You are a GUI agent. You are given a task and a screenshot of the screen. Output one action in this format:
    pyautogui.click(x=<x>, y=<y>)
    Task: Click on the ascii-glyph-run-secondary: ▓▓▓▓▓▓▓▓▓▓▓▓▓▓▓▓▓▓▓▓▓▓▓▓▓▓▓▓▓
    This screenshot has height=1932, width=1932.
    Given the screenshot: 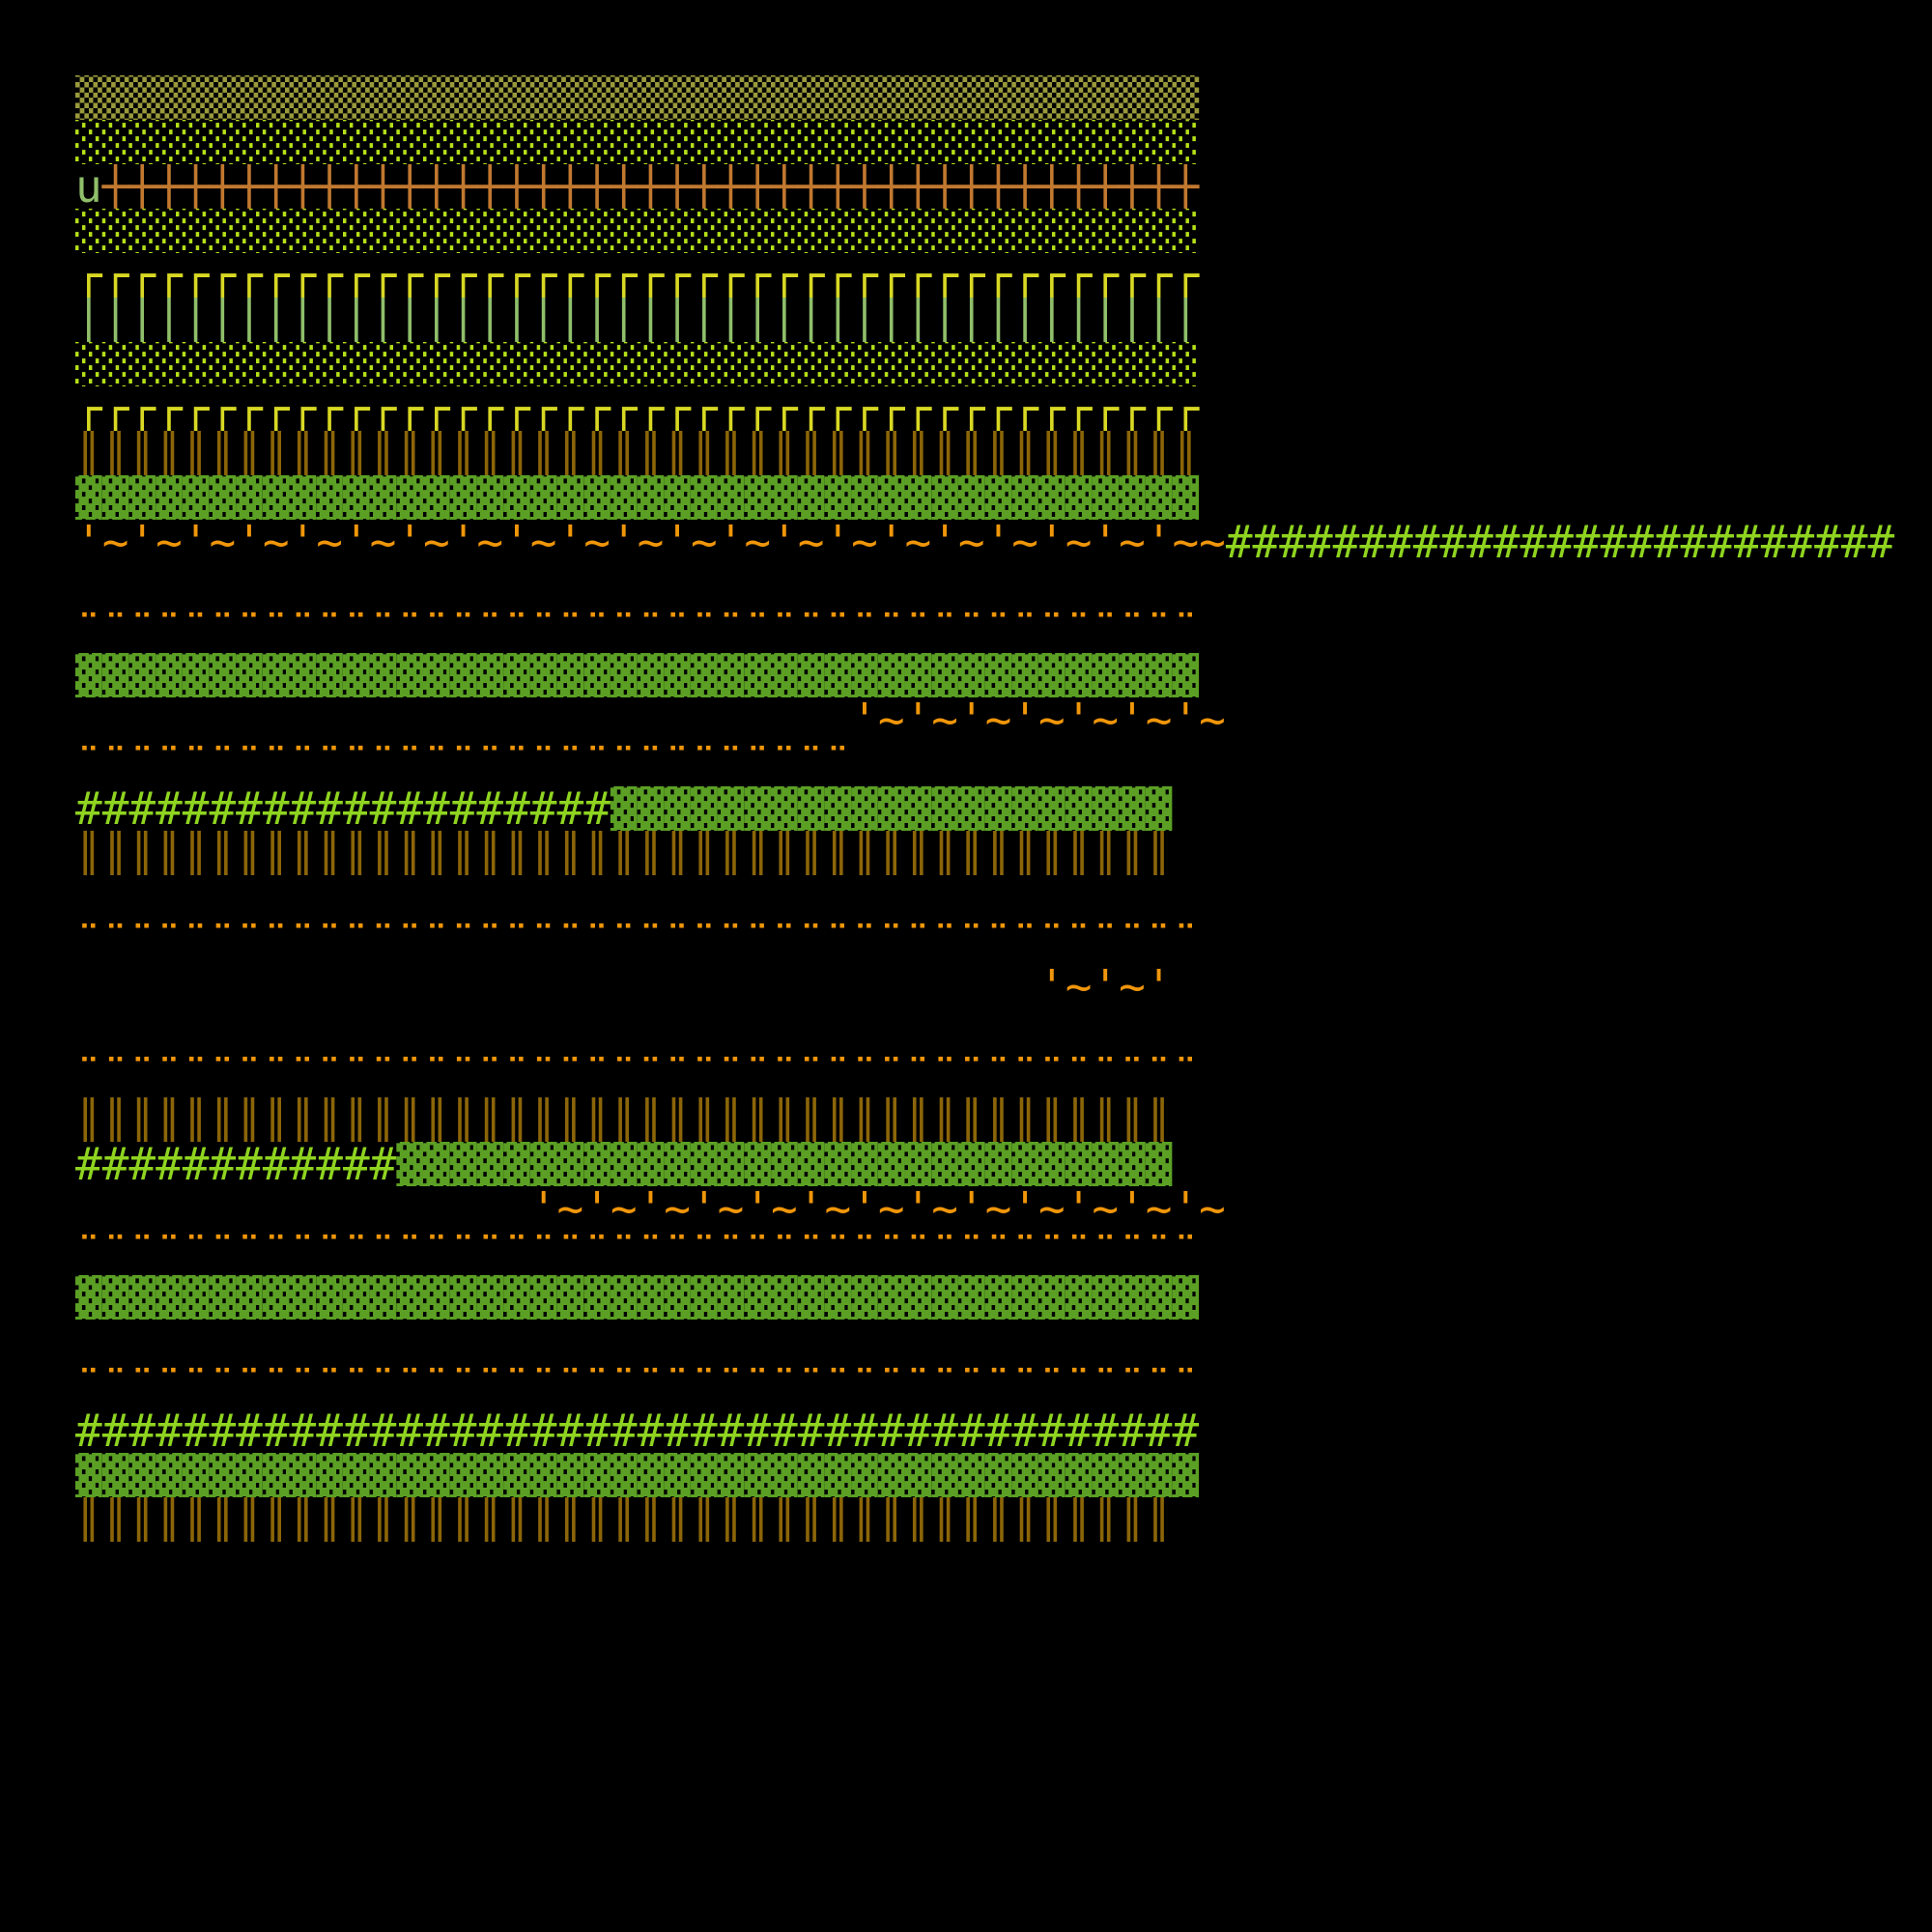 What is the action you would take?
    pyautogui.click(x=784, y=1164)
    